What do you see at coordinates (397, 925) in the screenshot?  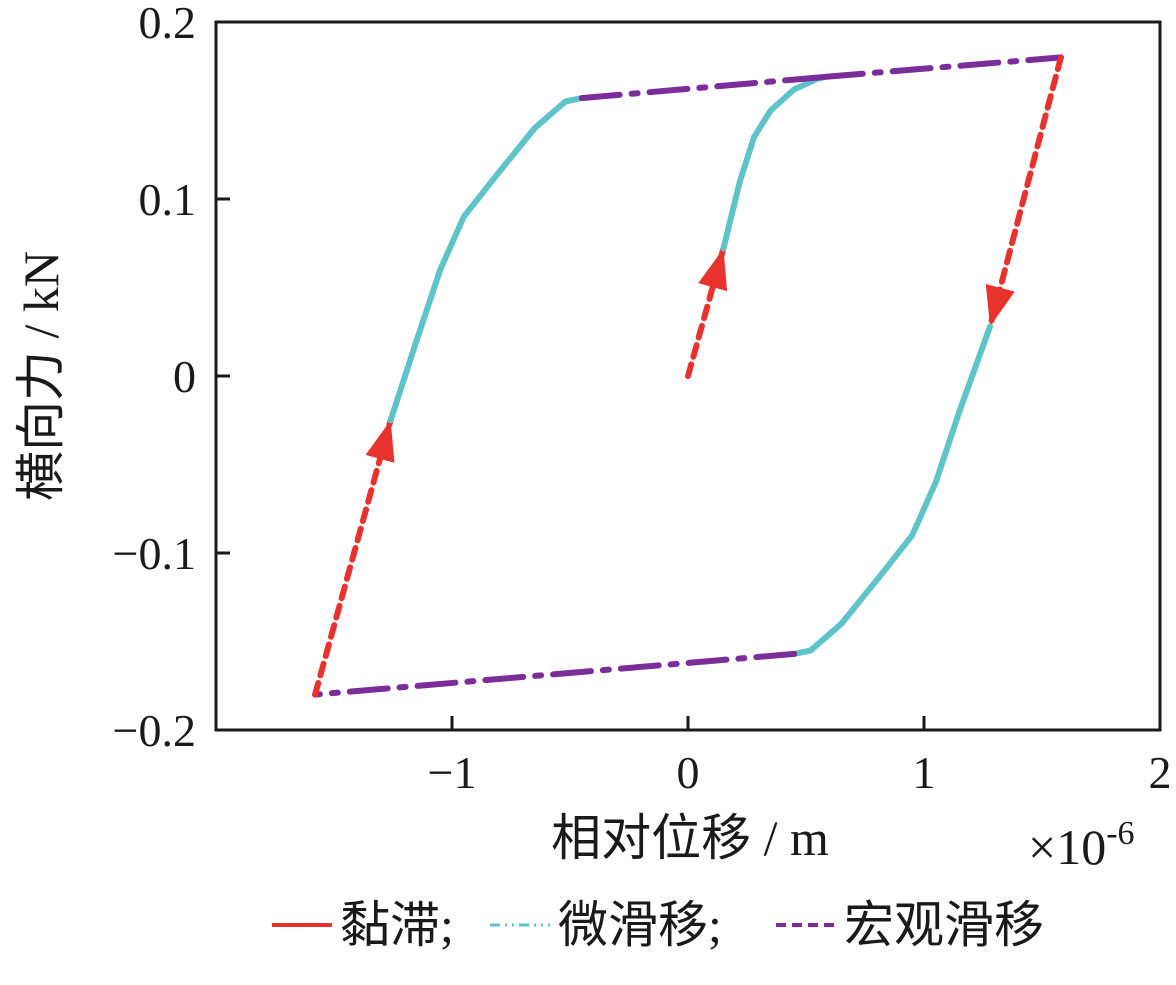 I see `legend-label-stick: 黏滞;` at bounding box center [397, 925].